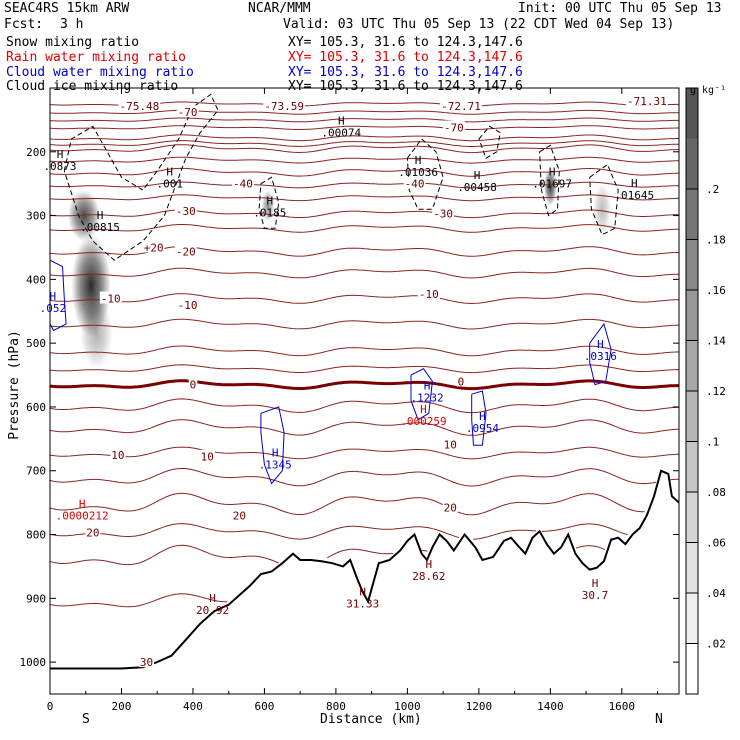 This screenshot has width=740, height=740. What do you see at coordinates (36, 279) in the screenshot?
I see `y-tick-label-2: 400` at bounding box center [36, 279].